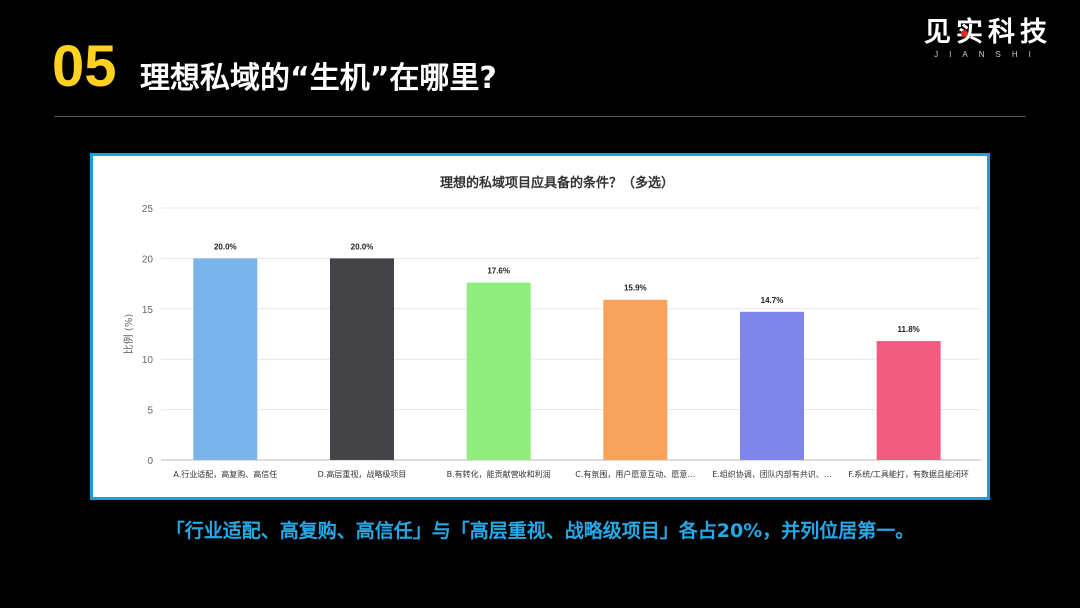  Describe the element at coordinates (148, 259) in the screenshot. I see `y-tick-label: 20` at that location.